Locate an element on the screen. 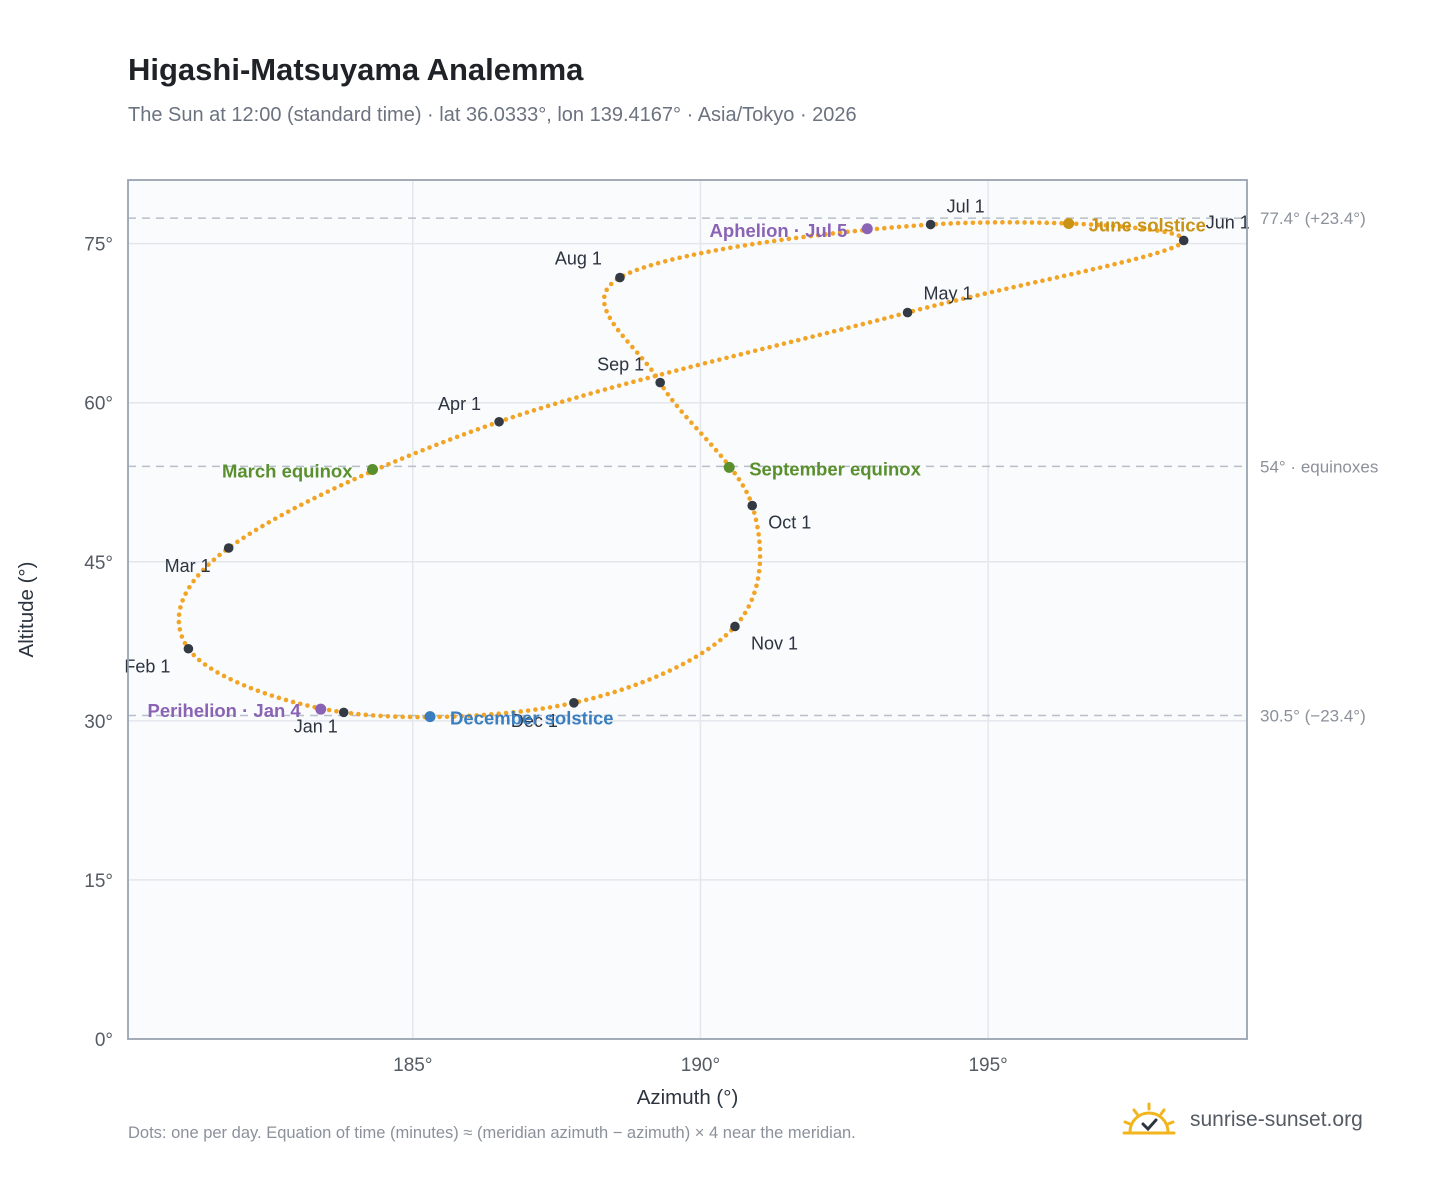 This screenshot has height=1188, width=1448. reference-line-label: 77.4° (+23.4°) is located at coordinates (1313, 218).